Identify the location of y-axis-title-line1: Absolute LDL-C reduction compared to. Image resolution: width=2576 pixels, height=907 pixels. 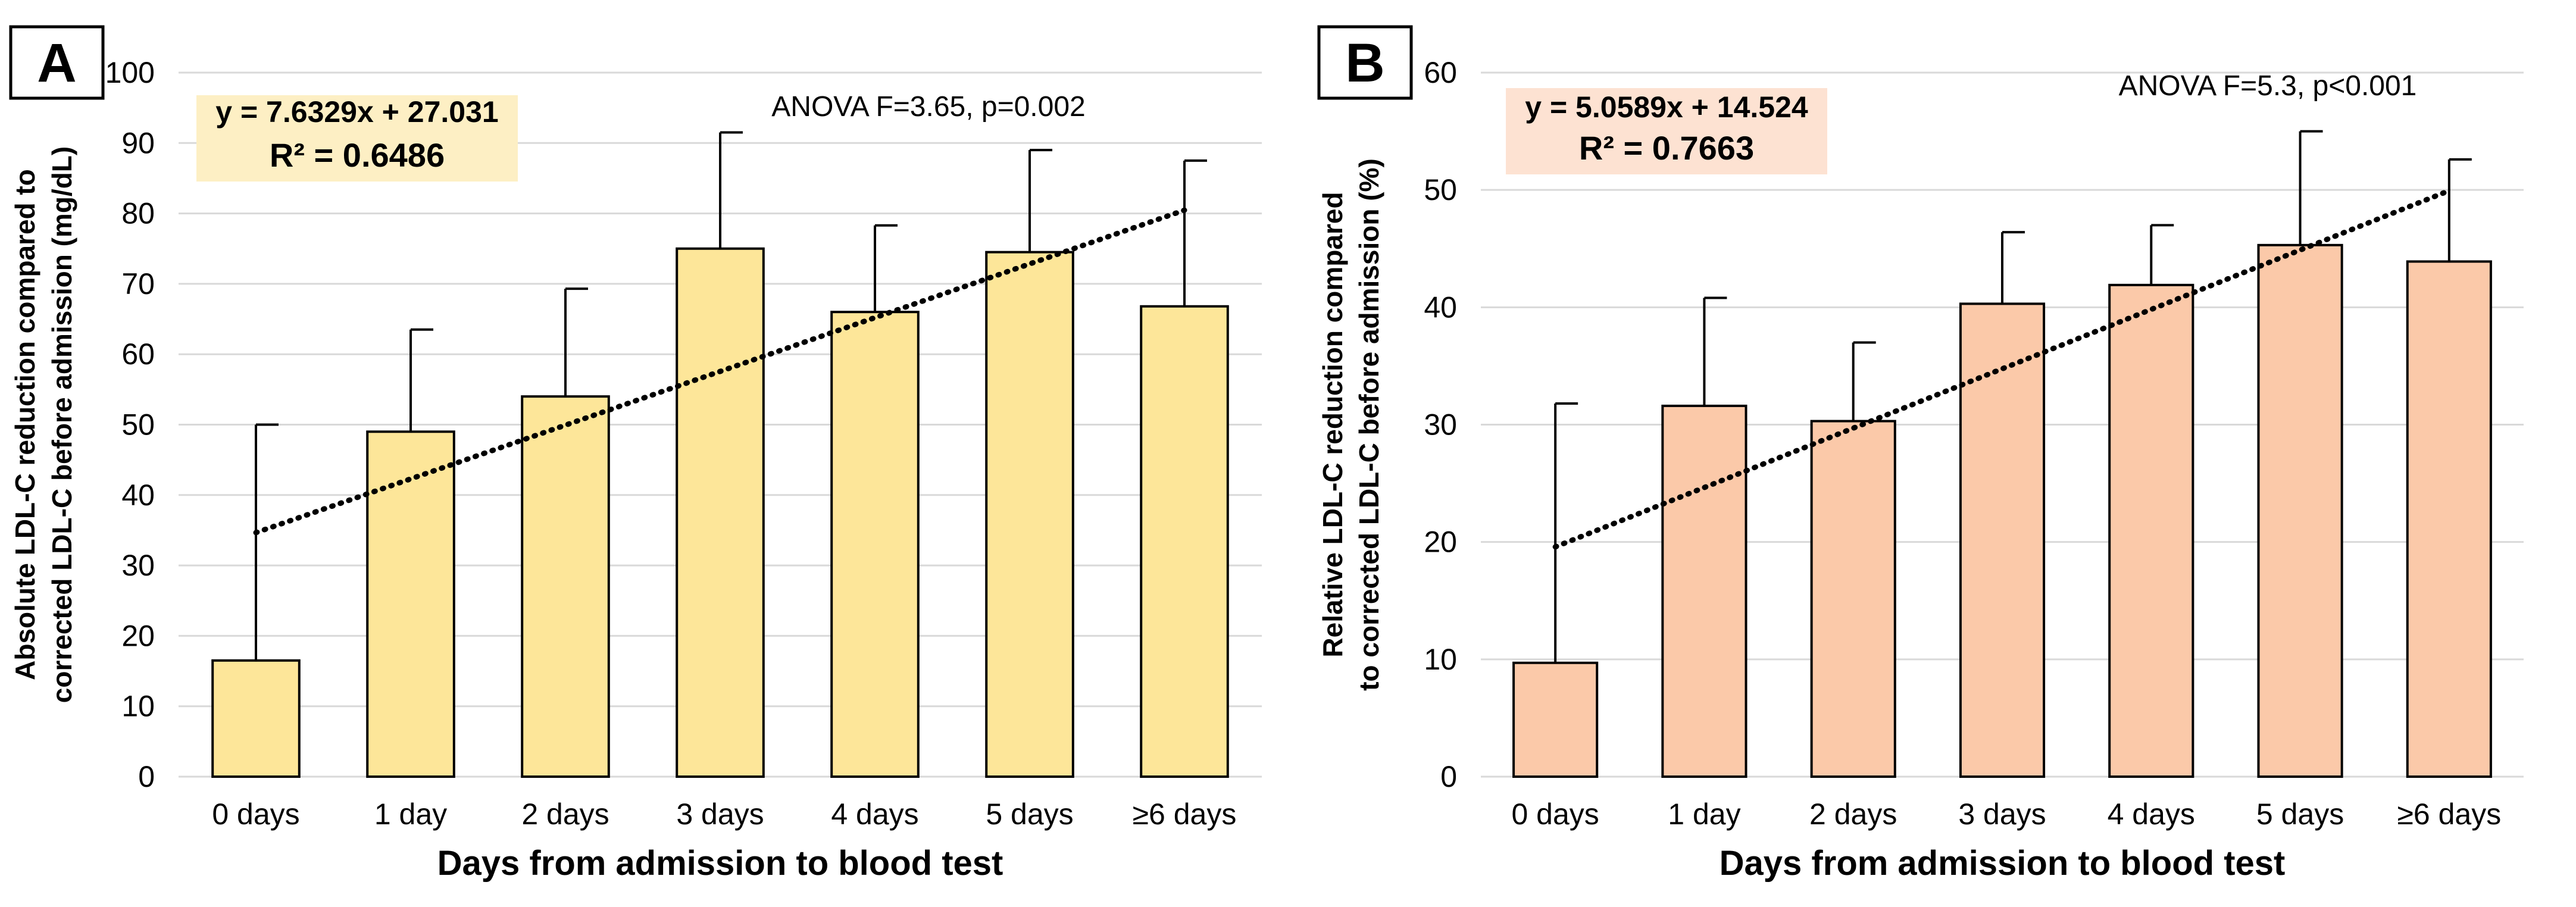
(25, 424).